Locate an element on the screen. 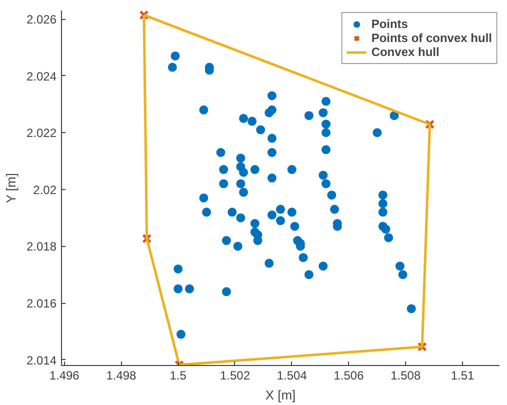 The height and width of the screenshot is (405, 507). y-axis-title: Y [m] is located at coordinates (10, 188).